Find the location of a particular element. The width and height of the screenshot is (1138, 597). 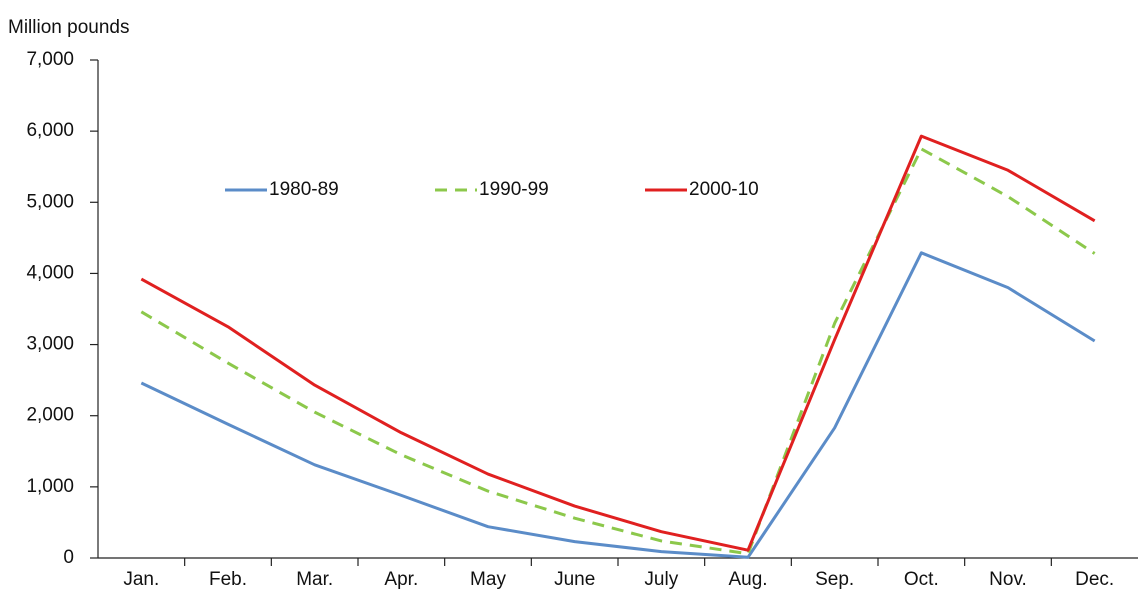

y-tick-label: 6,000 is located at coordinates (50, 130).